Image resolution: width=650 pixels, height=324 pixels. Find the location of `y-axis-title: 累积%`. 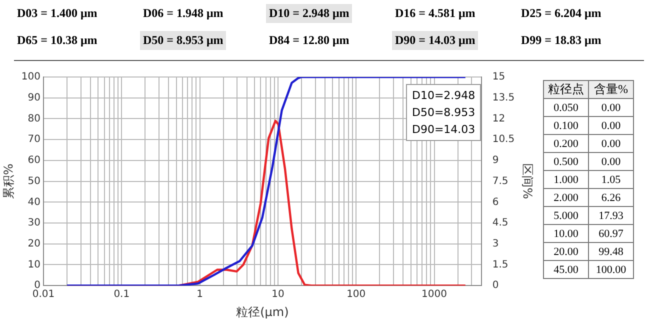

y-axis-title: 累积% is located at coordinates (8, 182).